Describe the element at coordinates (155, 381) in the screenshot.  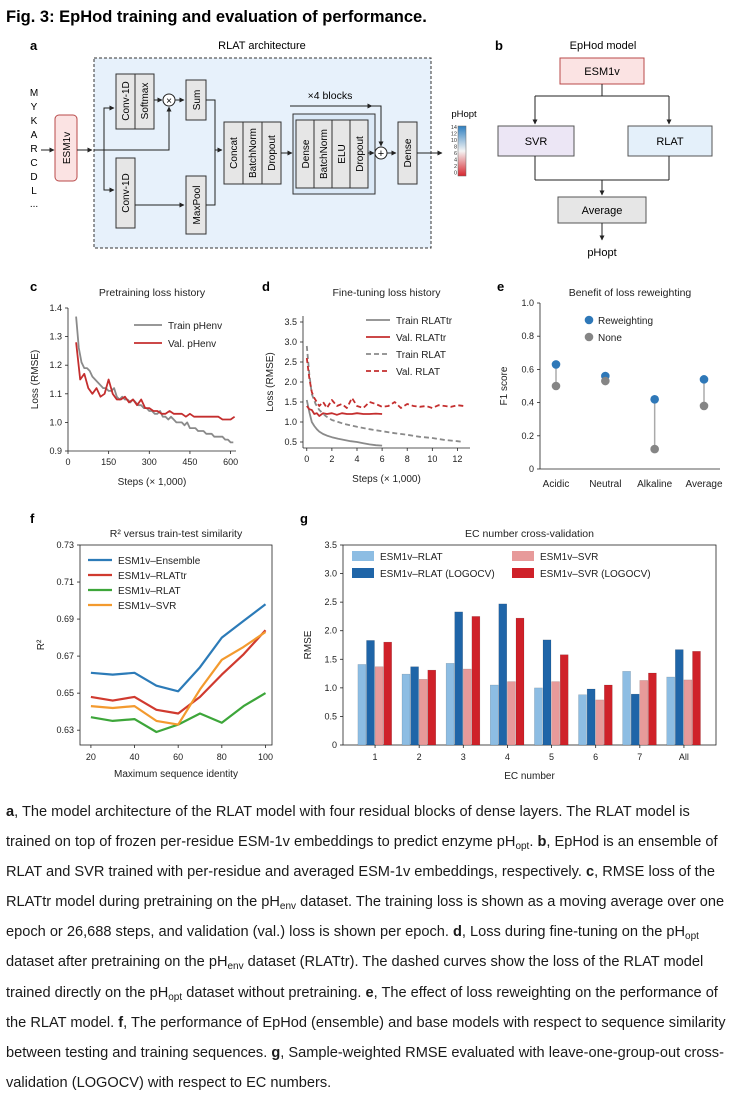
I see `series-line-val-phenv` at that location.